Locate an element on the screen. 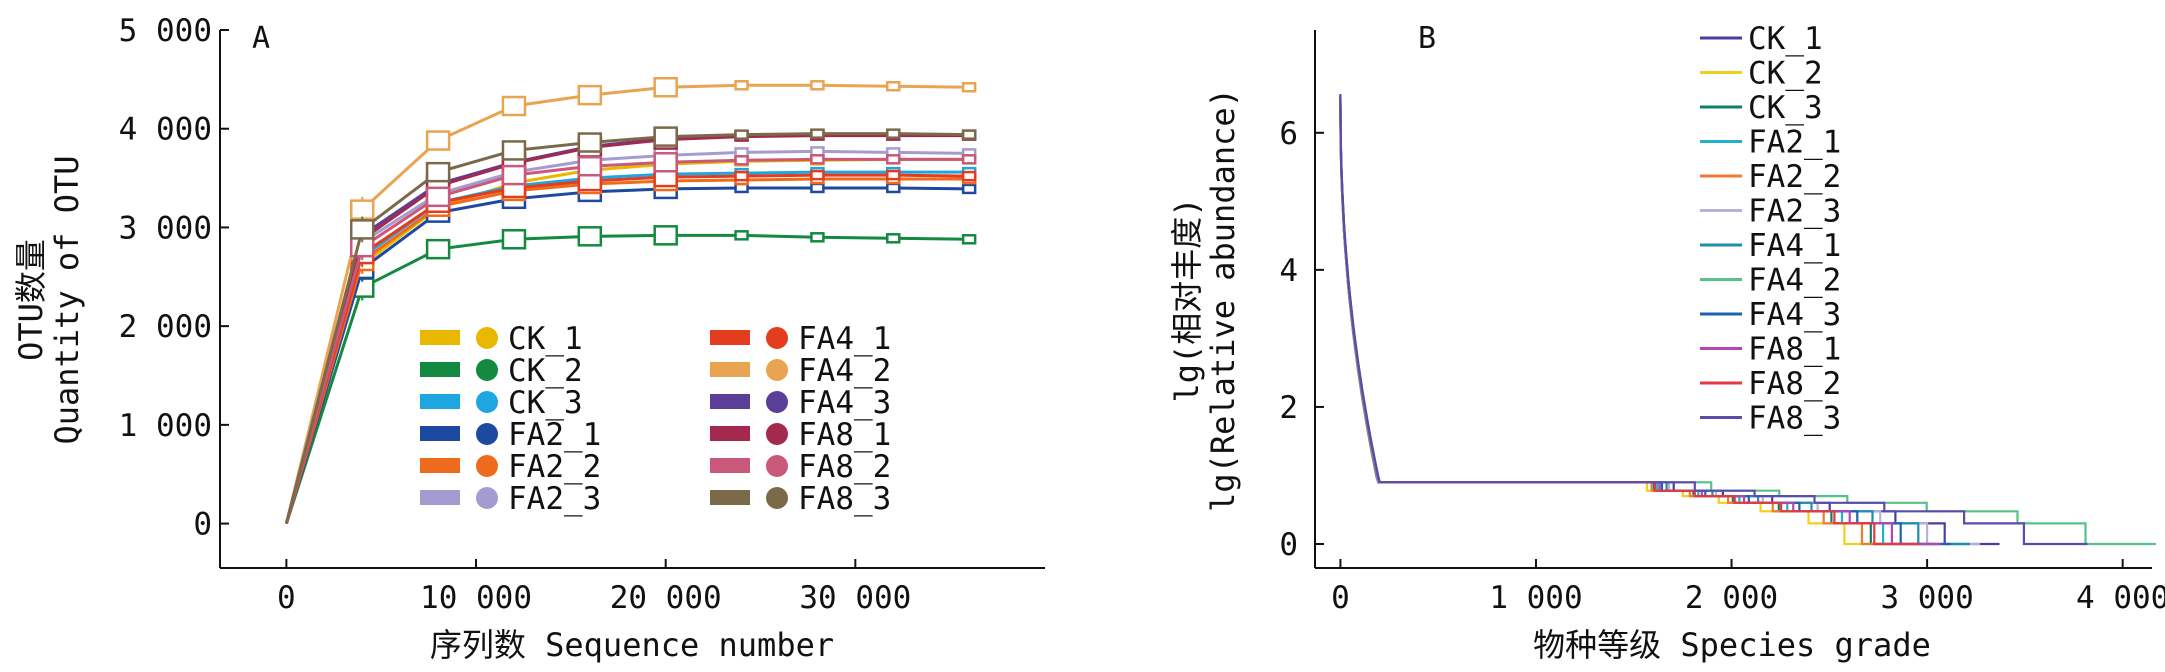 The height and width of the screenshot is (672, 2165). panel-a-legend-item: CK_3 is located at coordinates (501, 403).